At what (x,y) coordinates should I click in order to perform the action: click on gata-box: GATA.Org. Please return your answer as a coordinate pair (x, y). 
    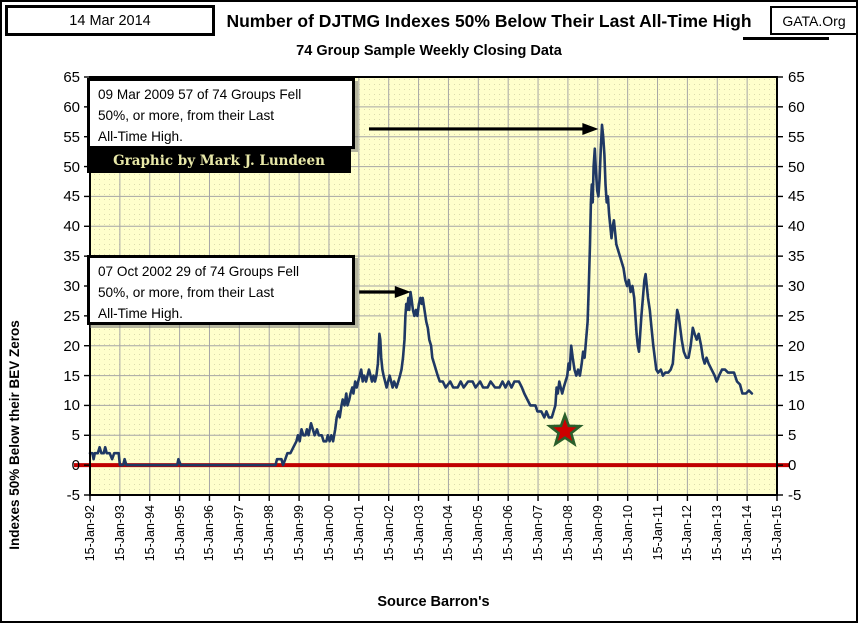
    Looking at the image, I should click on (813, 20).